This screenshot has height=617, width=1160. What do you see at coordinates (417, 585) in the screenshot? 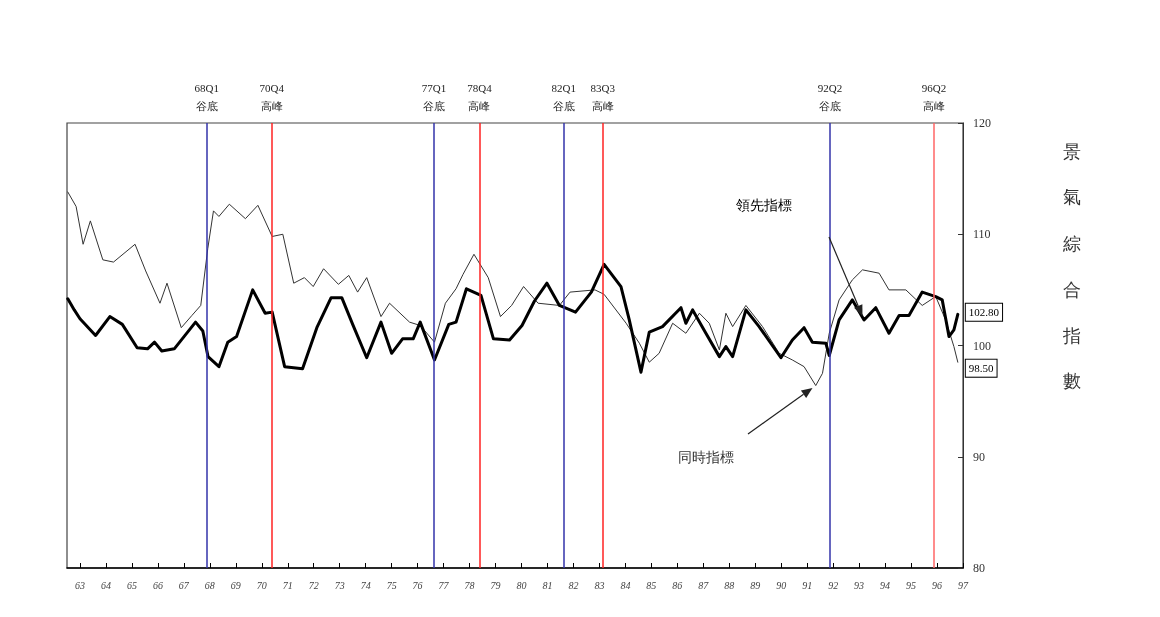
I see `x-tick-label: 76` at bounding box center [417, 585].